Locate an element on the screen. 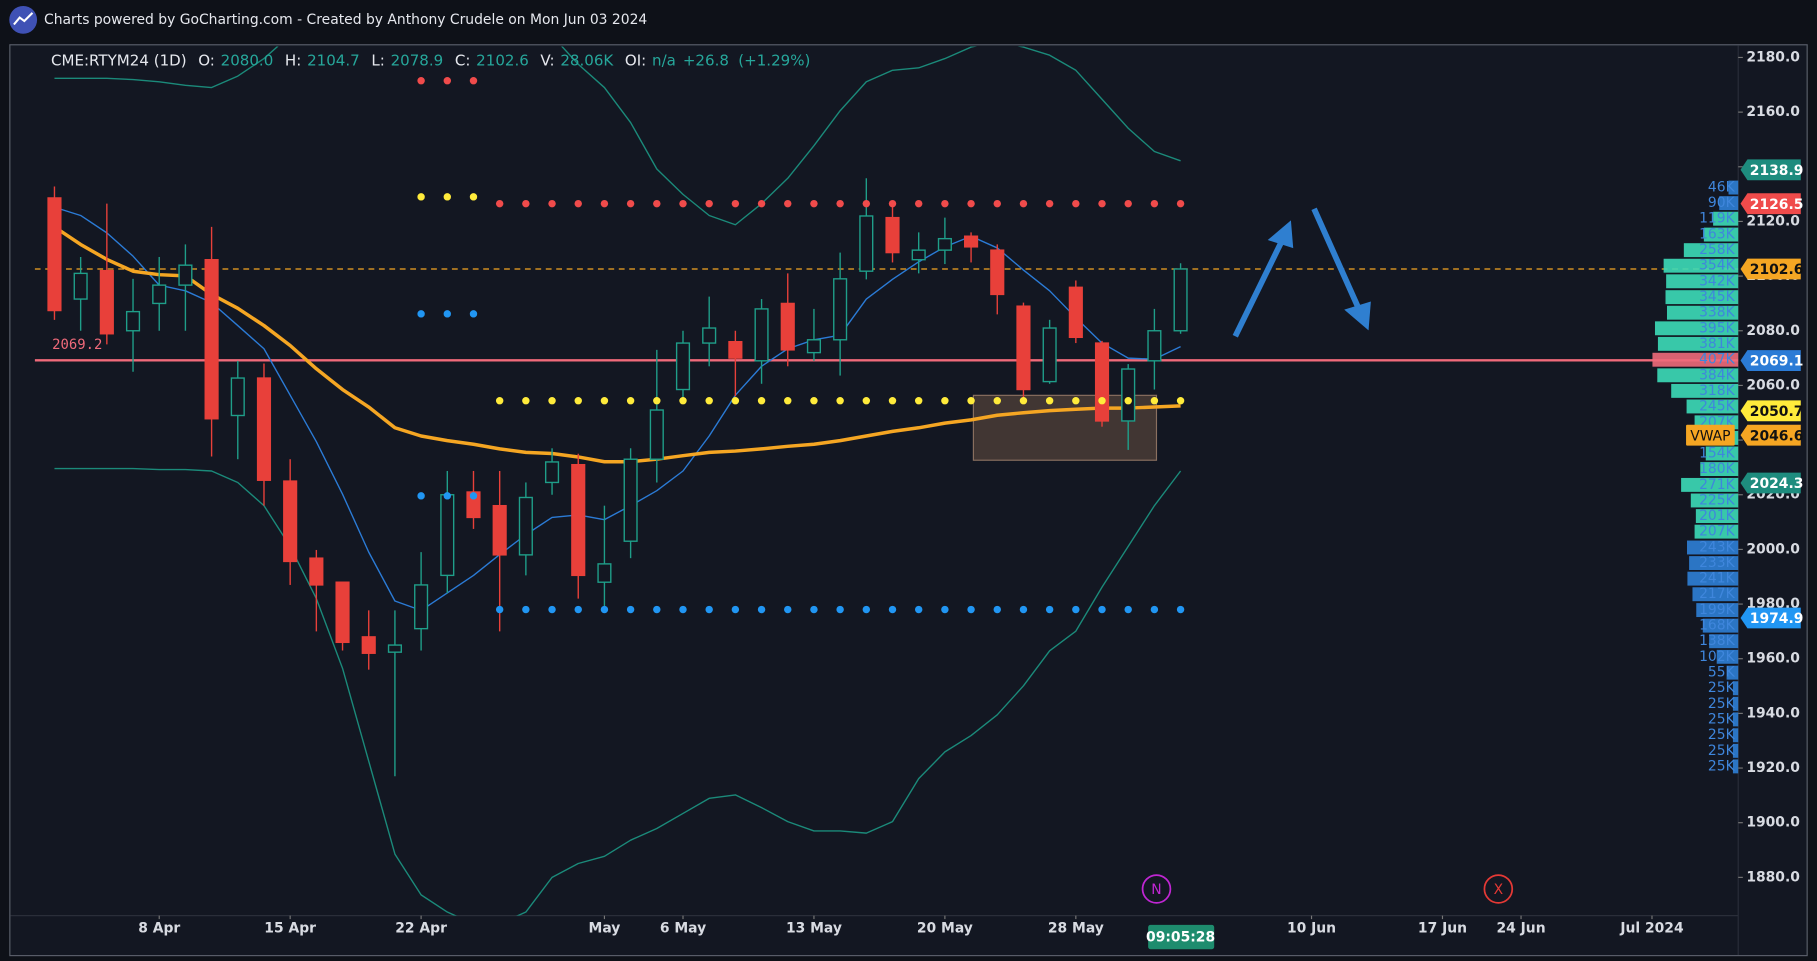 This screenshot has height=961, width=1817. volume-label: 407K is located at coordinates (1717, 360).